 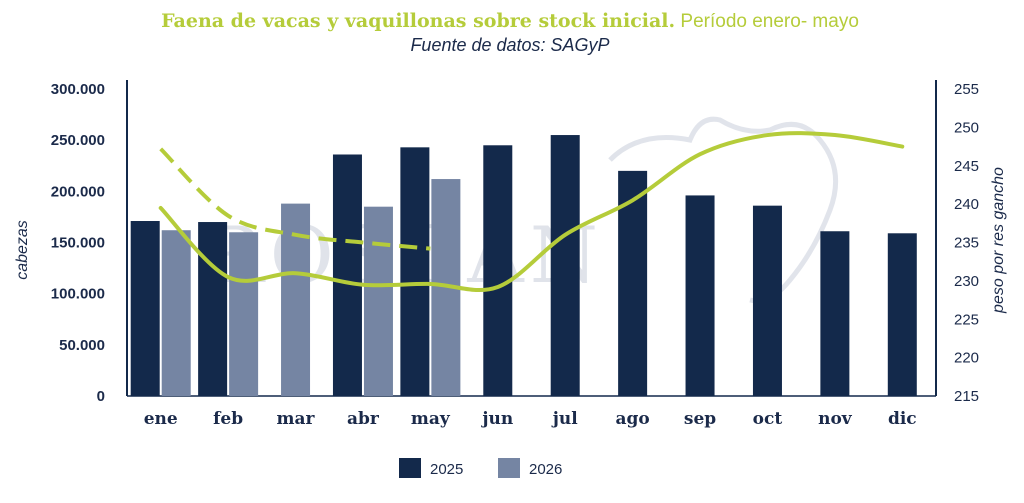 I want to click on y-tick-label: 50.000, so click(x=82, y=345).